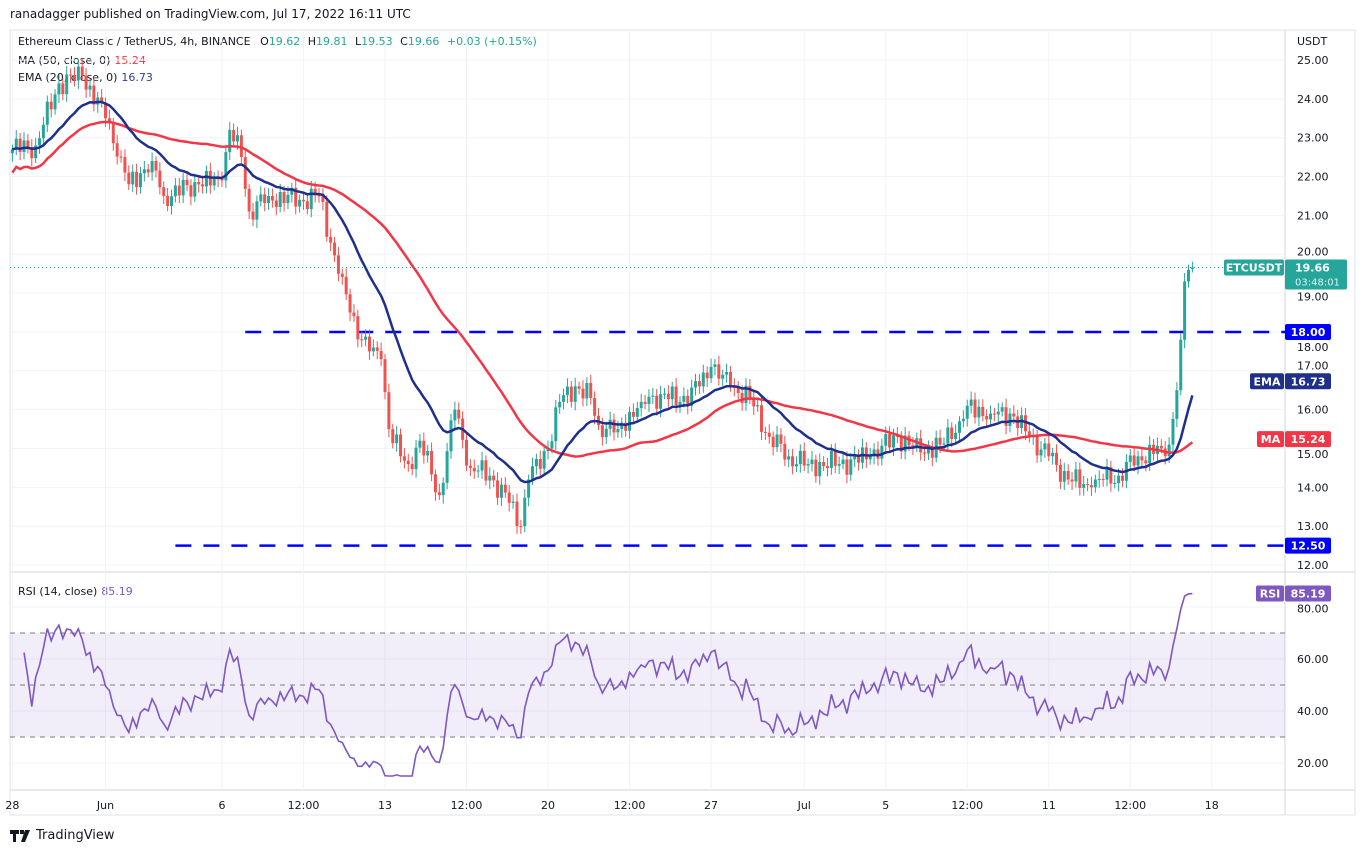 This screenshot has width=1363, height=854. I want to click on price-tick-label: 20.00, so click(1313, 251).